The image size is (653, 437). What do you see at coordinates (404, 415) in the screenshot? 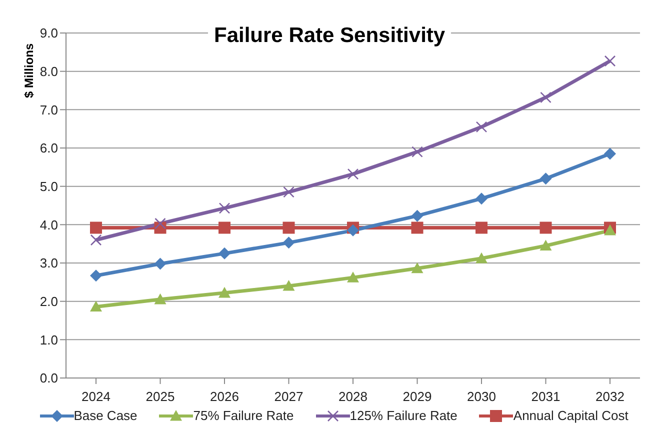
I see `legend-label: 125% Failure Rate` at bounding box center [404, 415].